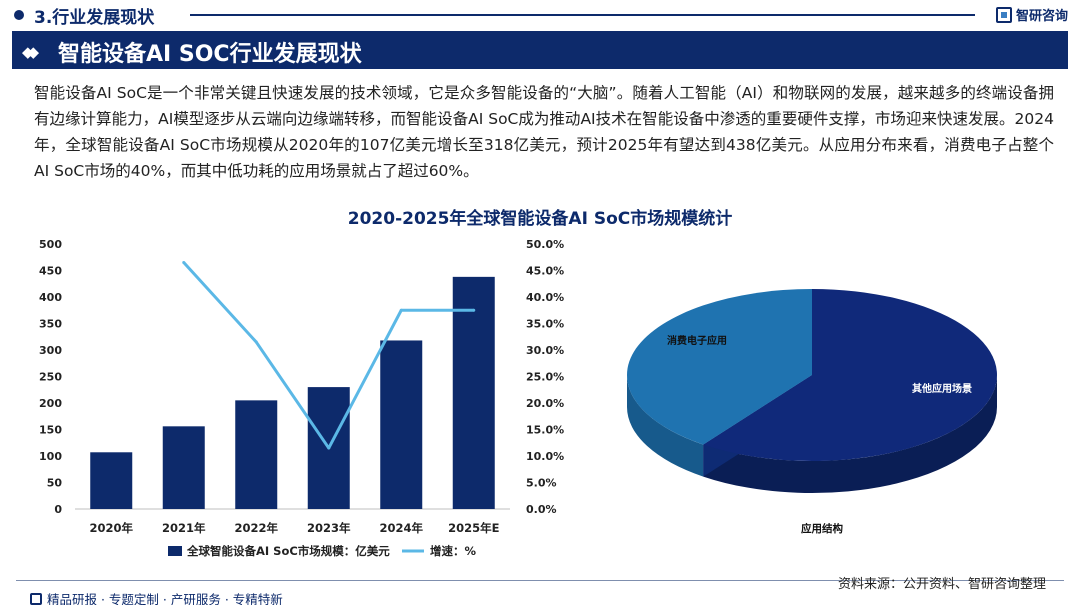 Image resolution: width=1080 pixels, height=605 pixels. Describe the element at coordinates (545, 403) in the screenshot. I see `y-right-tick-label: 20.0%` at that location.